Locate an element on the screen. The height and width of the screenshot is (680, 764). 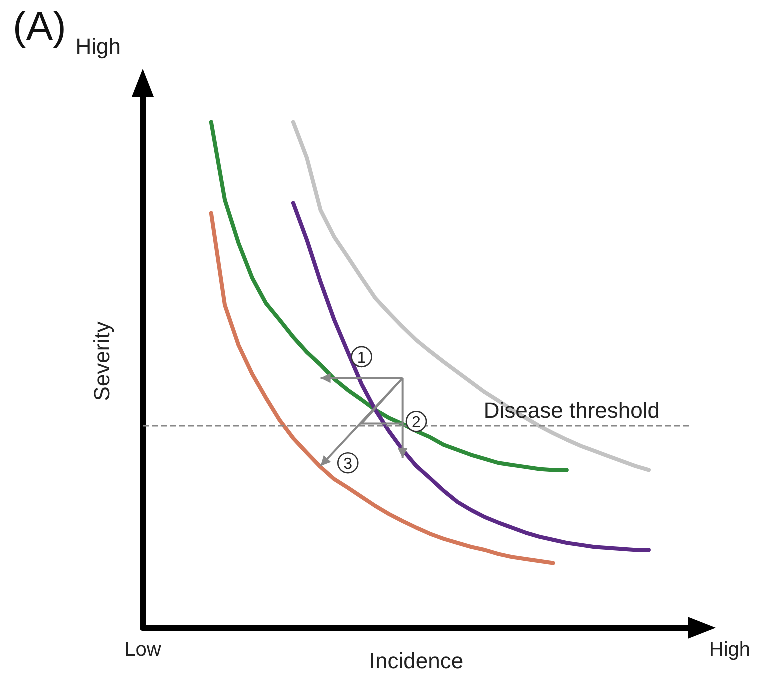
x-axis-title: Incidence is located at coordinates (416, 661).